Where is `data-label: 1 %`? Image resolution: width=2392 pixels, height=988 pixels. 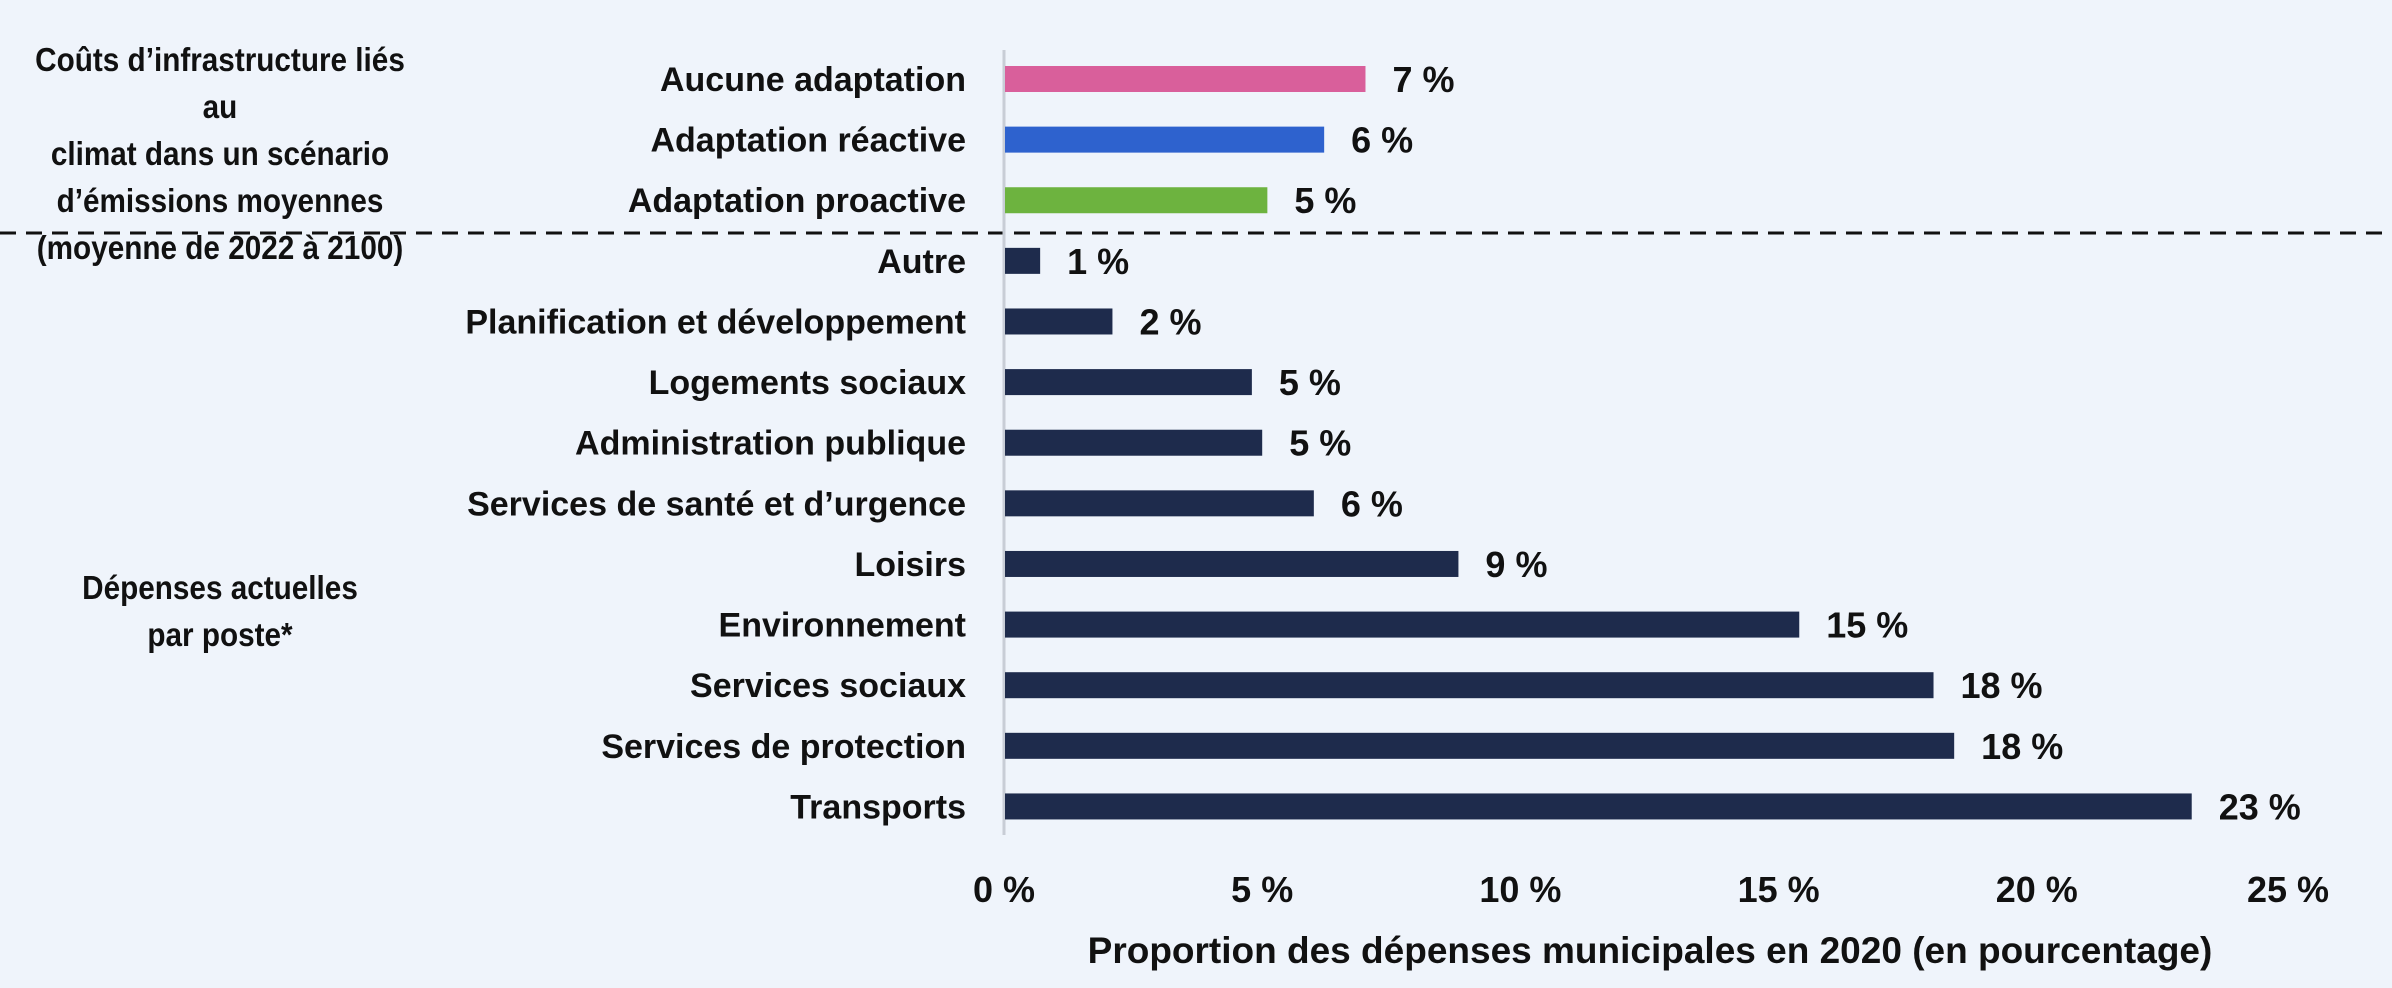 data-label: 1 % is located at coordinates (1098, 261).